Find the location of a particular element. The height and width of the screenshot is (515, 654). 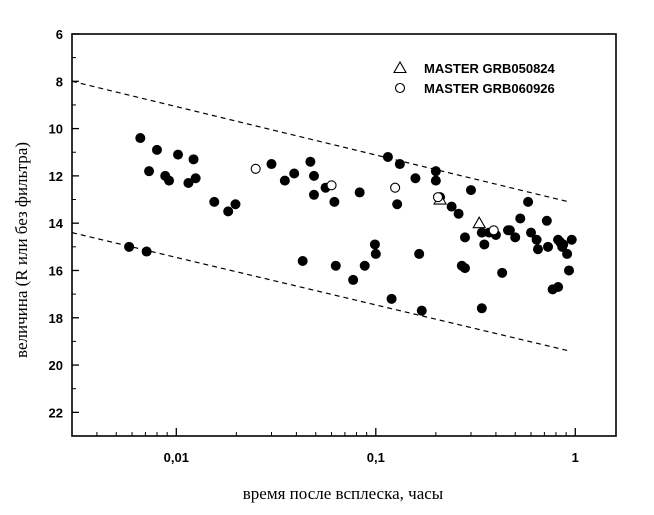

y-tick-label: 18 is located at coordinates (56, 318).